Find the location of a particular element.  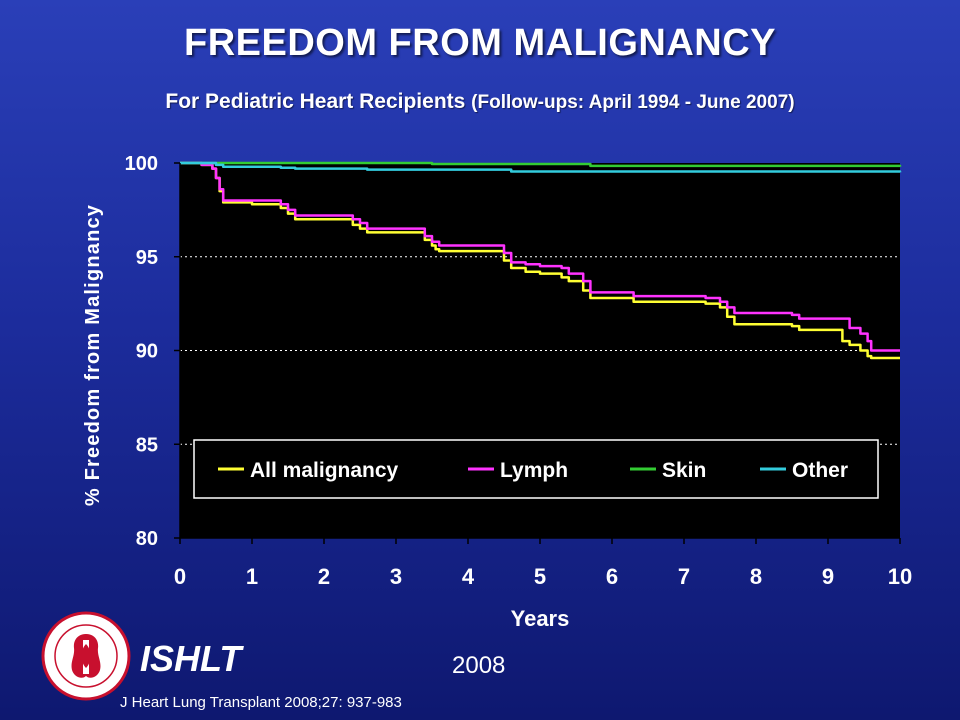

x-tick-label: 0 is located at coordinates (180, 576).